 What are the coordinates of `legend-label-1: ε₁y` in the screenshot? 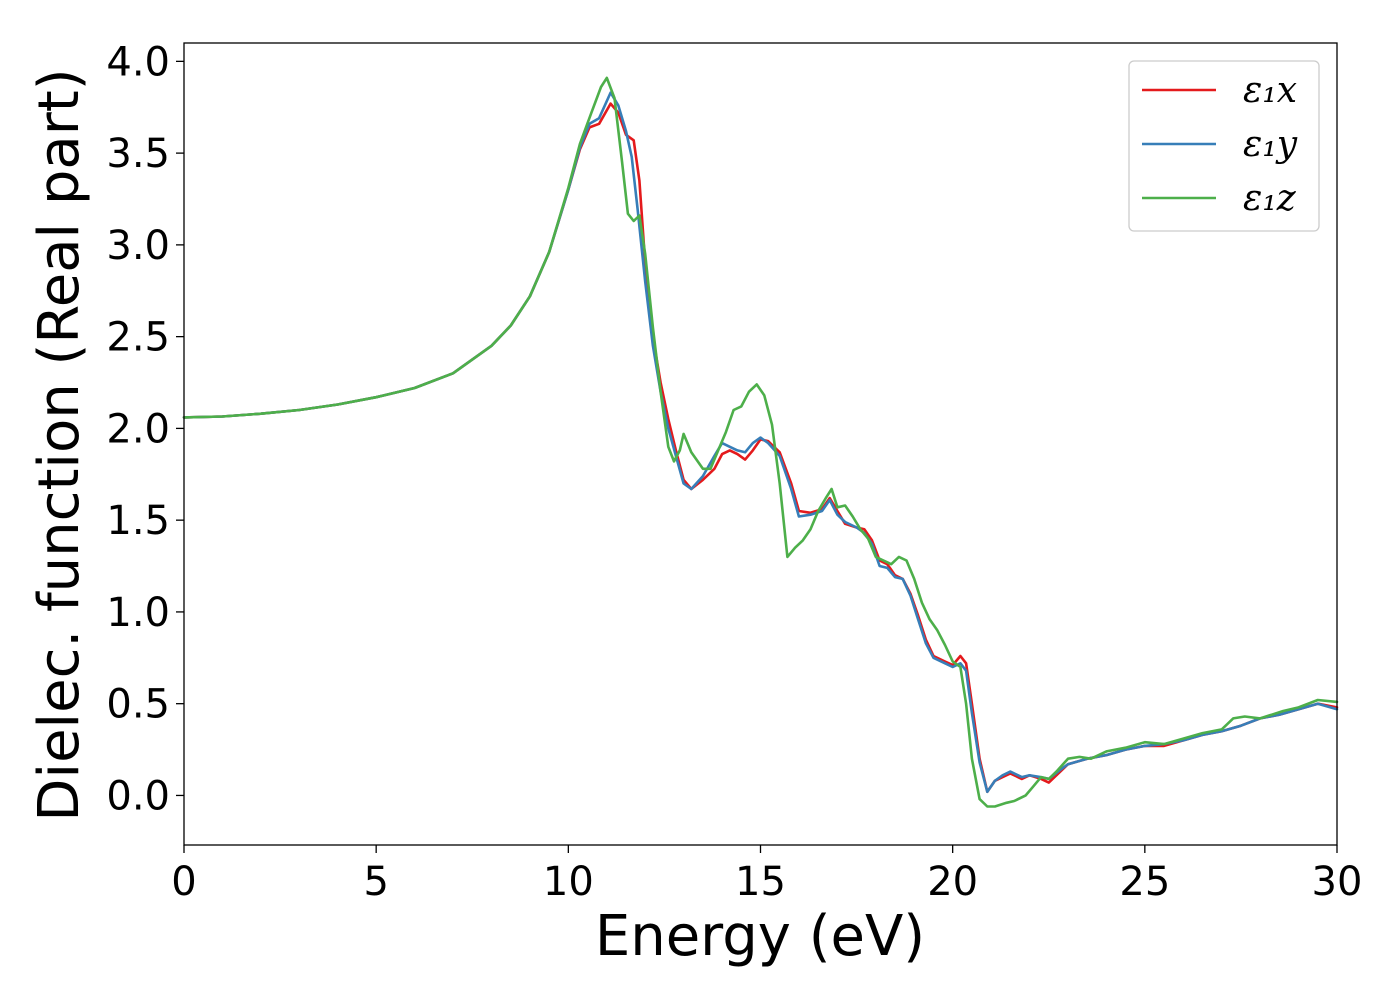 It's located at (1270, 144).